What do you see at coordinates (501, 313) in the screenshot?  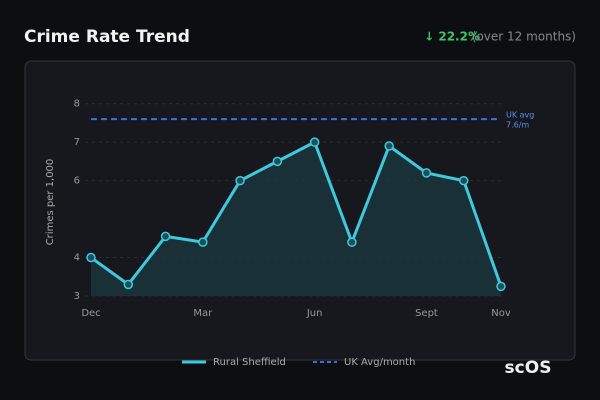 I see `x-tick-label: Nov` at bounding box center [501, 313].